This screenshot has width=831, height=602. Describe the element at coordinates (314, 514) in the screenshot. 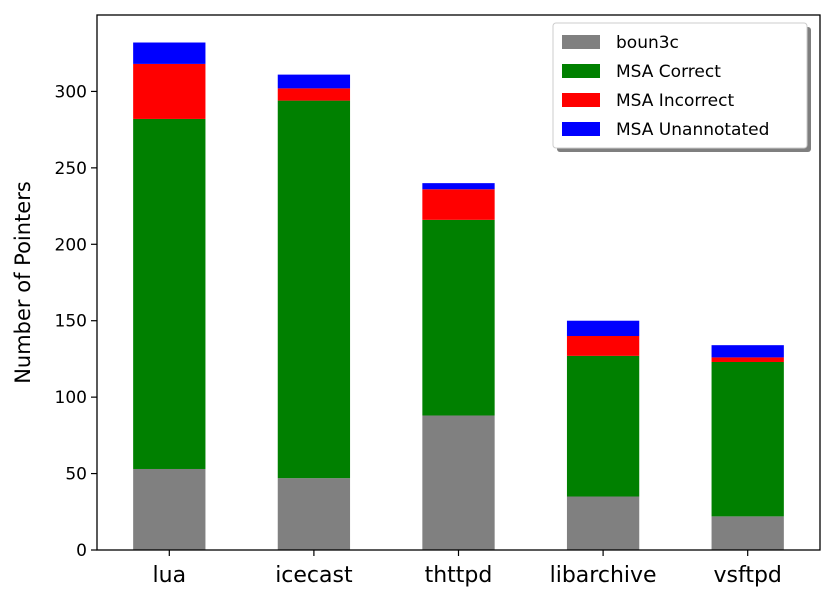

I see `bar-icecast-boun3c` at that location.